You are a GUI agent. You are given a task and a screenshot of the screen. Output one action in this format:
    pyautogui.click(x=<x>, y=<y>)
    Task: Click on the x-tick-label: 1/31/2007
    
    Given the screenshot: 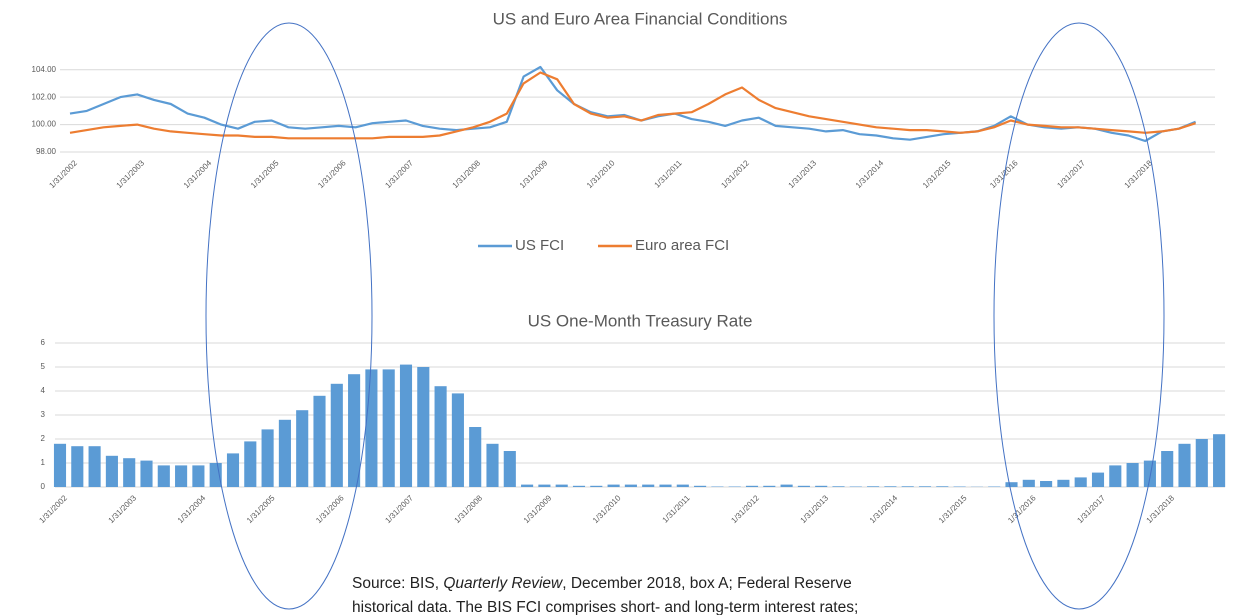 What is the action you would take?
    pyautogui.click(x=399, y=174)
    